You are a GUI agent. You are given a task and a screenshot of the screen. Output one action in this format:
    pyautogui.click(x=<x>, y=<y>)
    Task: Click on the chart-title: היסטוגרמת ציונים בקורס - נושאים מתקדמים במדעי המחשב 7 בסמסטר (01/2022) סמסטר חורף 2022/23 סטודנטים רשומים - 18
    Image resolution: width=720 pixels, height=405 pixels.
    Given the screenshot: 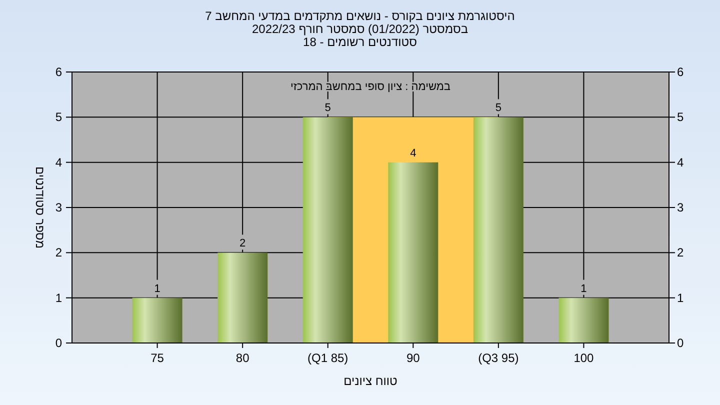 What is the action you would take?
    pyautogui.click(x=360, y=29)
    